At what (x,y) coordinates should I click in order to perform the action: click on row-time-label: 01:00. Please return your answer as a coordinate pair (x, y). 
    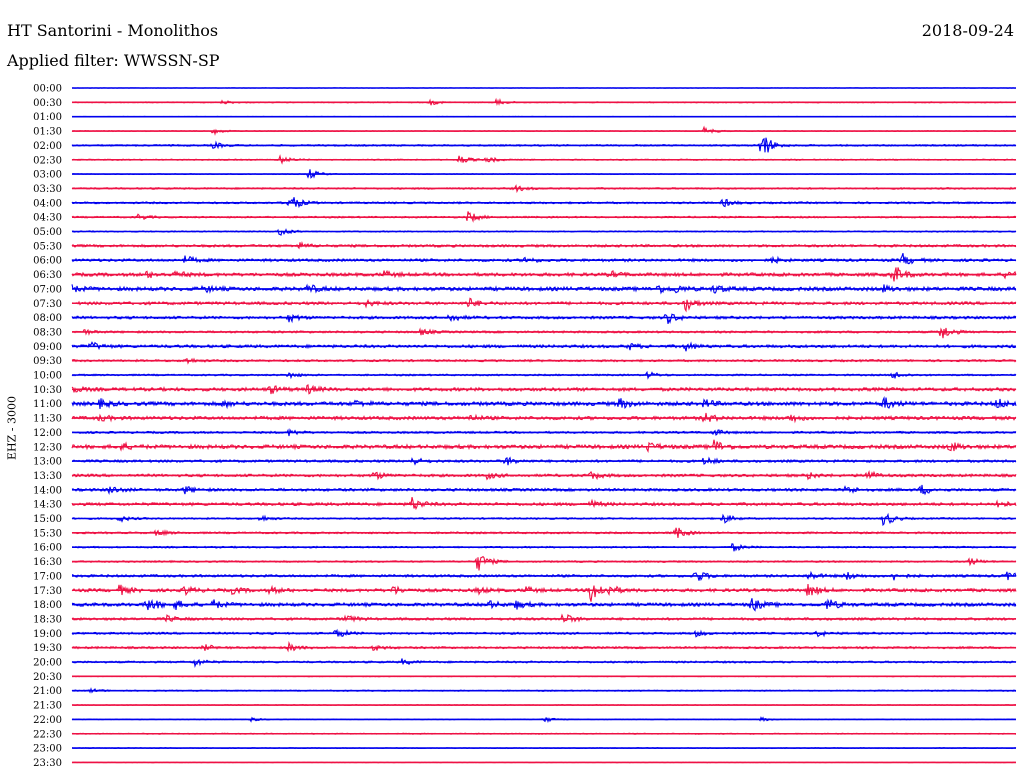
    Looking at the image, I should click on (47, 117).